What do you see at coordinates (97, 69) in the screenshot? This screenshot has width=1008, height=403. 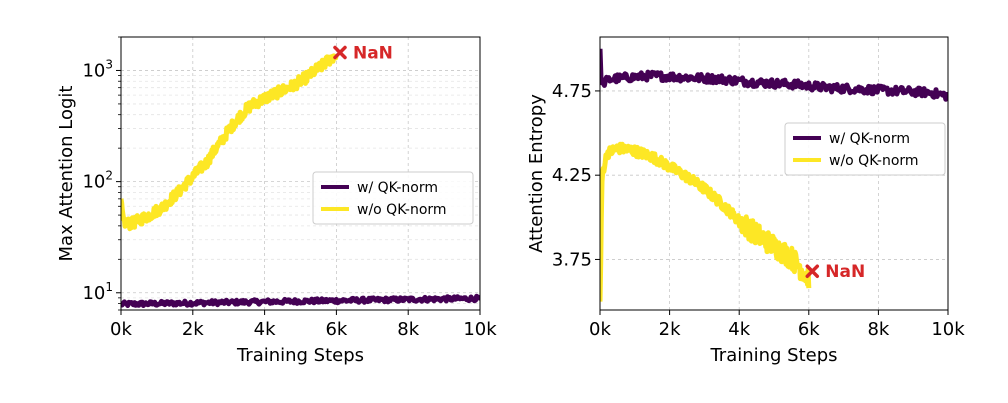 I see `y-tick-label: 10³` at bounding box center [97, 69].